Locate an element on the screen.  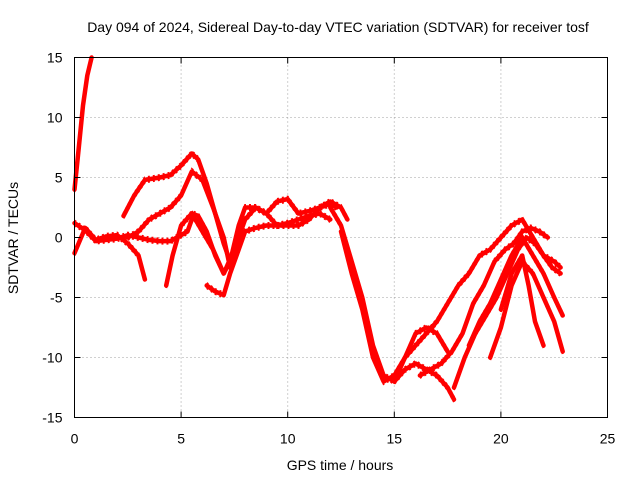
x-tick-label: 15 is located at coordinates (395, 439).